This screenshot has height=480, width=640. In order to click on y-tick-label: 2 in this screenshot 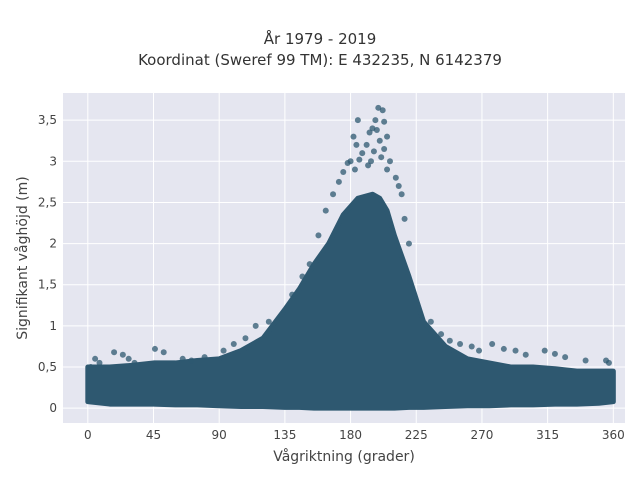, I will do `click(53, 244)`.